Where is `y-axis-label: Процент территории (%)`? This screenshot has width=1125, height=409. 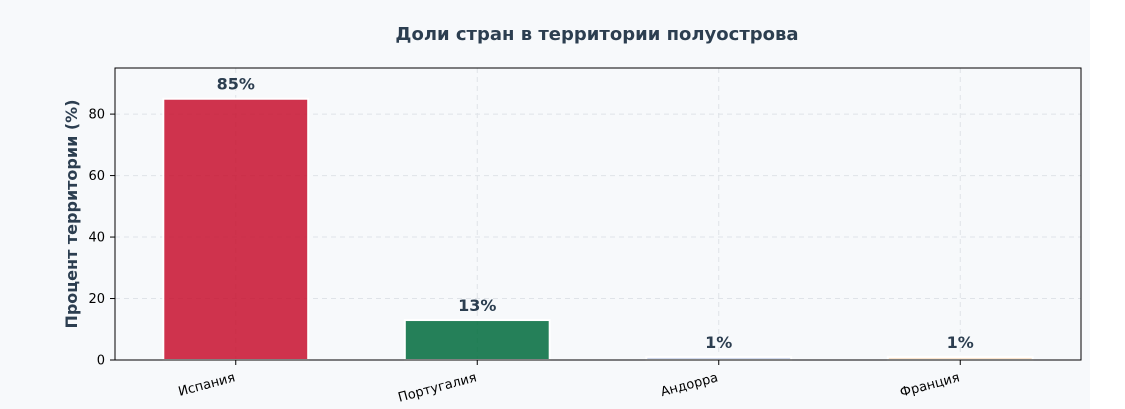 y-axis-label: Процент территории (%) is located at coordinates (71, 213).